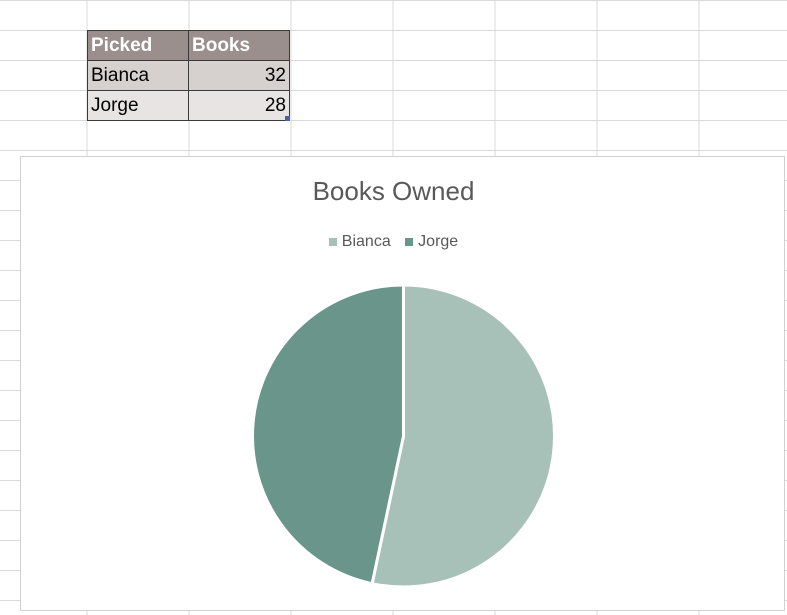  Describe the element at coordinates (138, 105) in the screenshot. I see `cell-name: Jorge` at that location.